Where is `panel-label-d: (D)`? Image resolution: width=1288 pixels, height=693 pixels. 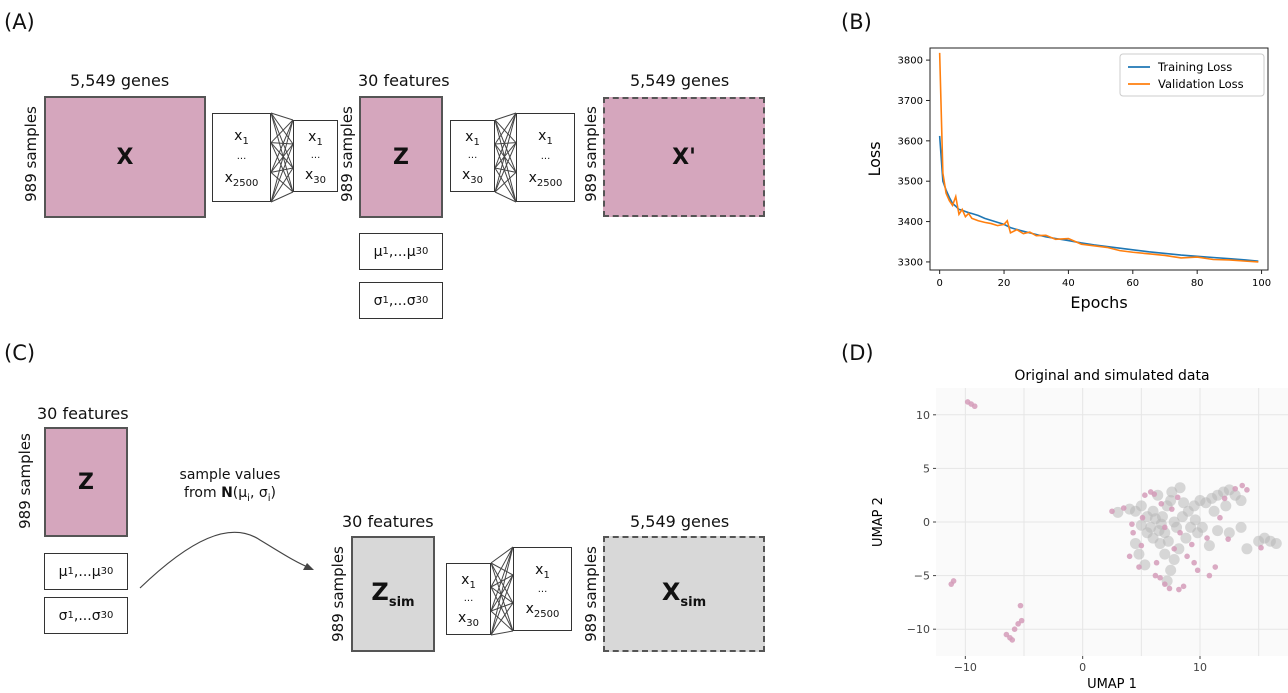
panel-label-d: (D) is located at coordinates (857, 353).